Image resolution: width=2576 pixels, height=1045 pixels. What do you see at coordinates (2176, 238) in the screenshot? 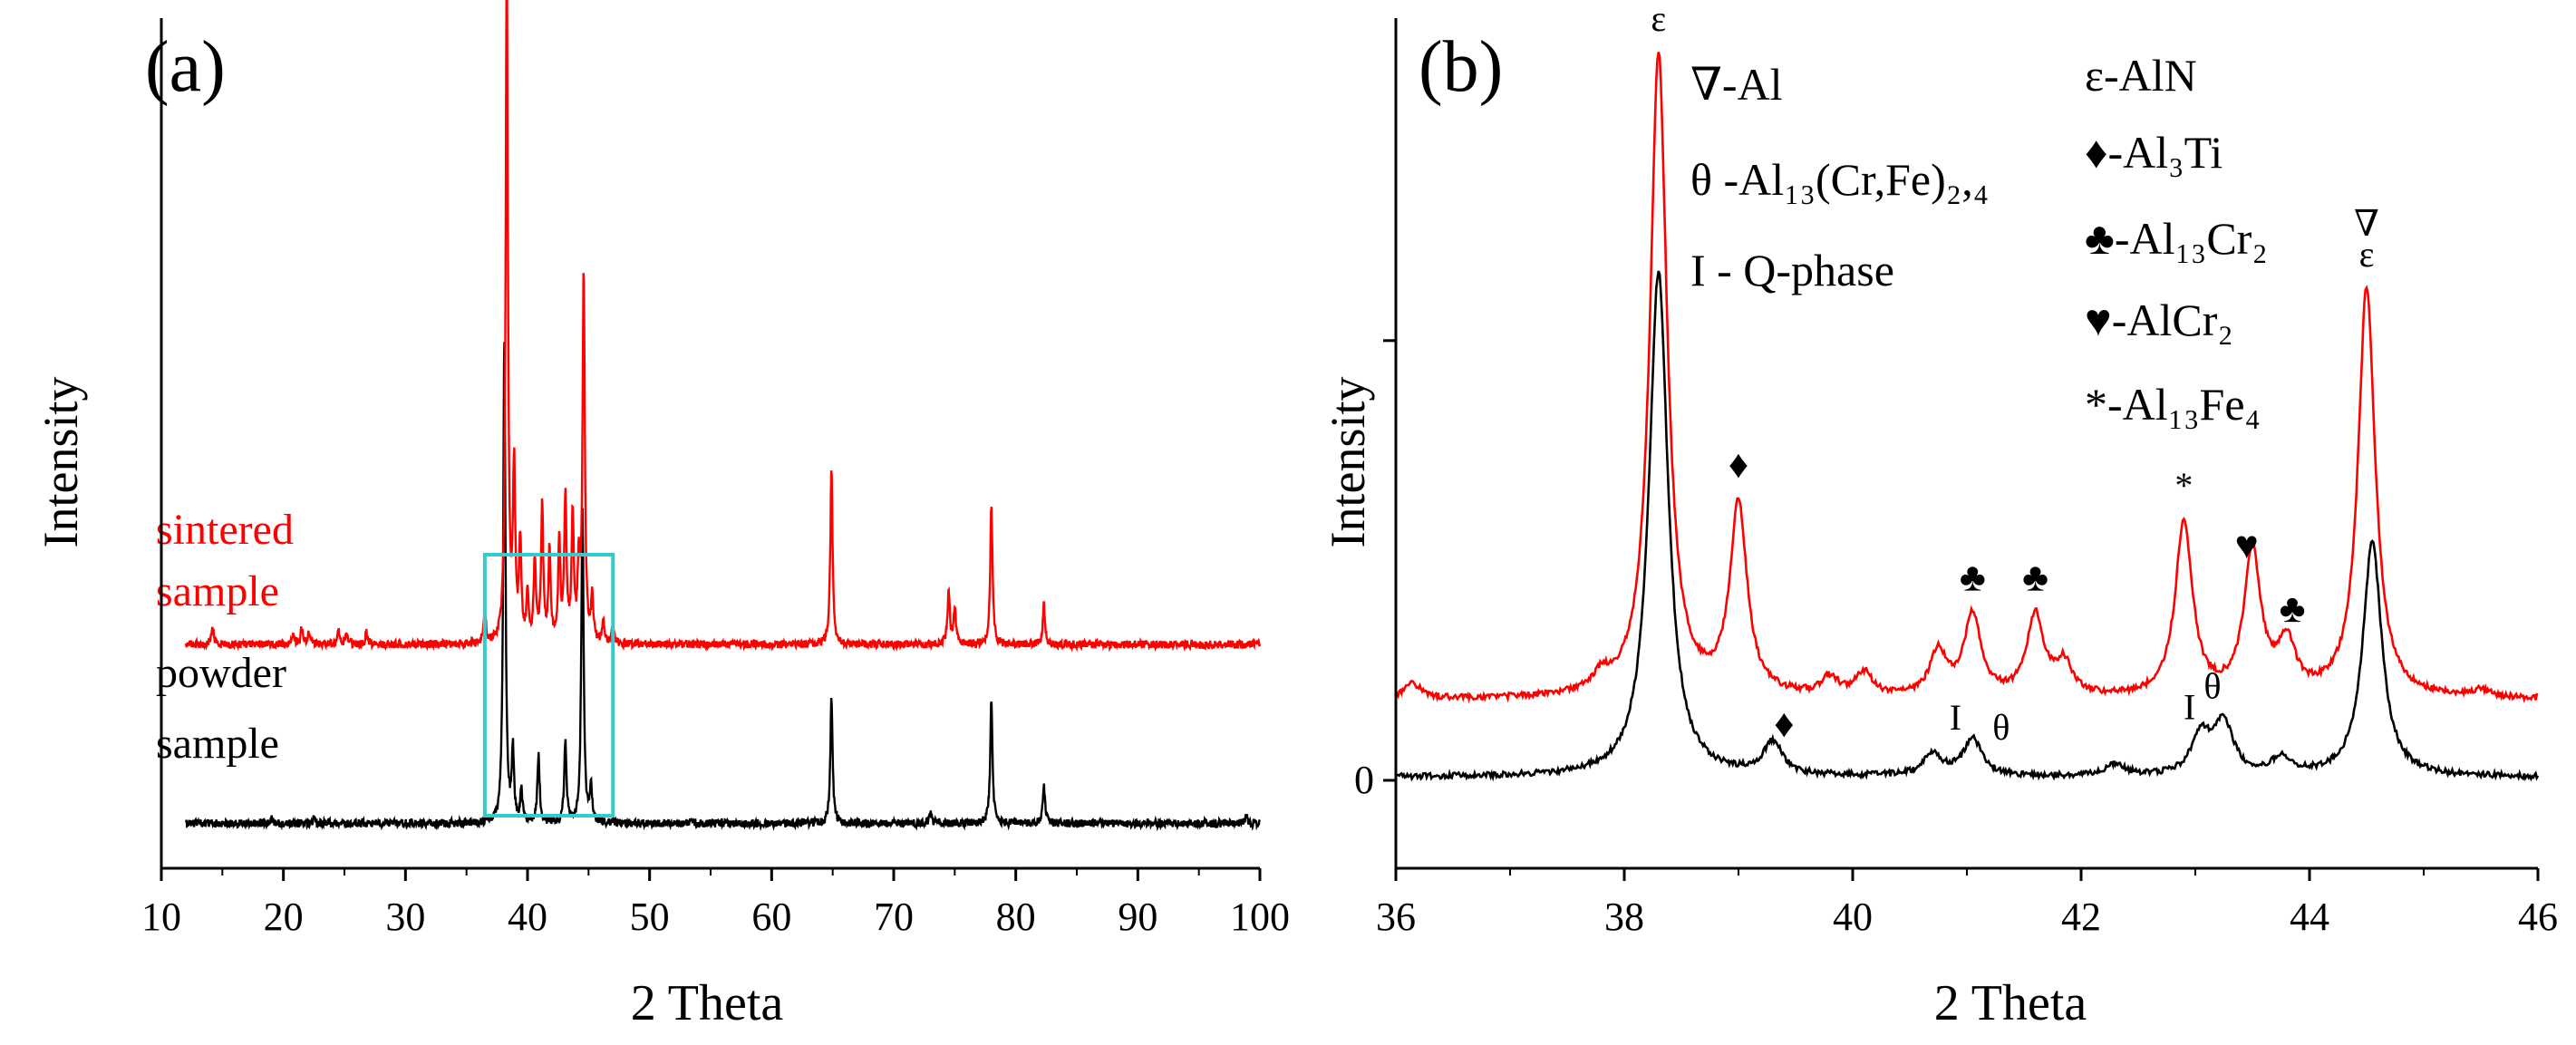
I see `legend-al13cr2: ♣-Al₁₃Cr₂` at bounding box center [2176, 238].